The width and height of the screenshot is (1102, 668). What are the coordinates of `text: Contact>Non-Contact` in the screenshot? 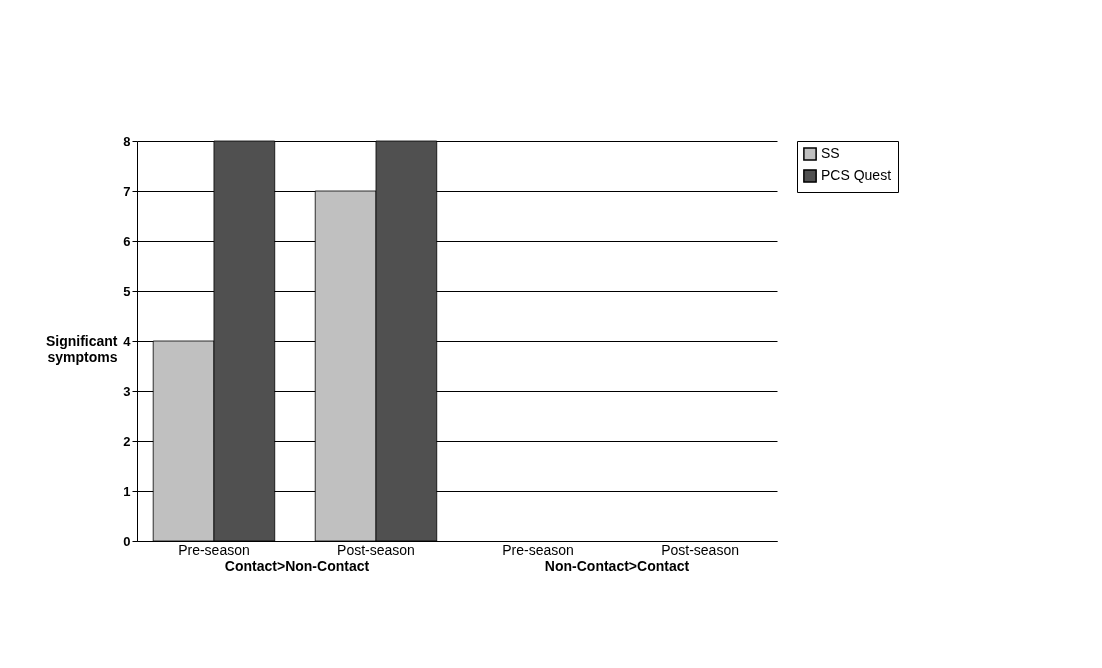 It's located at (297, 566).